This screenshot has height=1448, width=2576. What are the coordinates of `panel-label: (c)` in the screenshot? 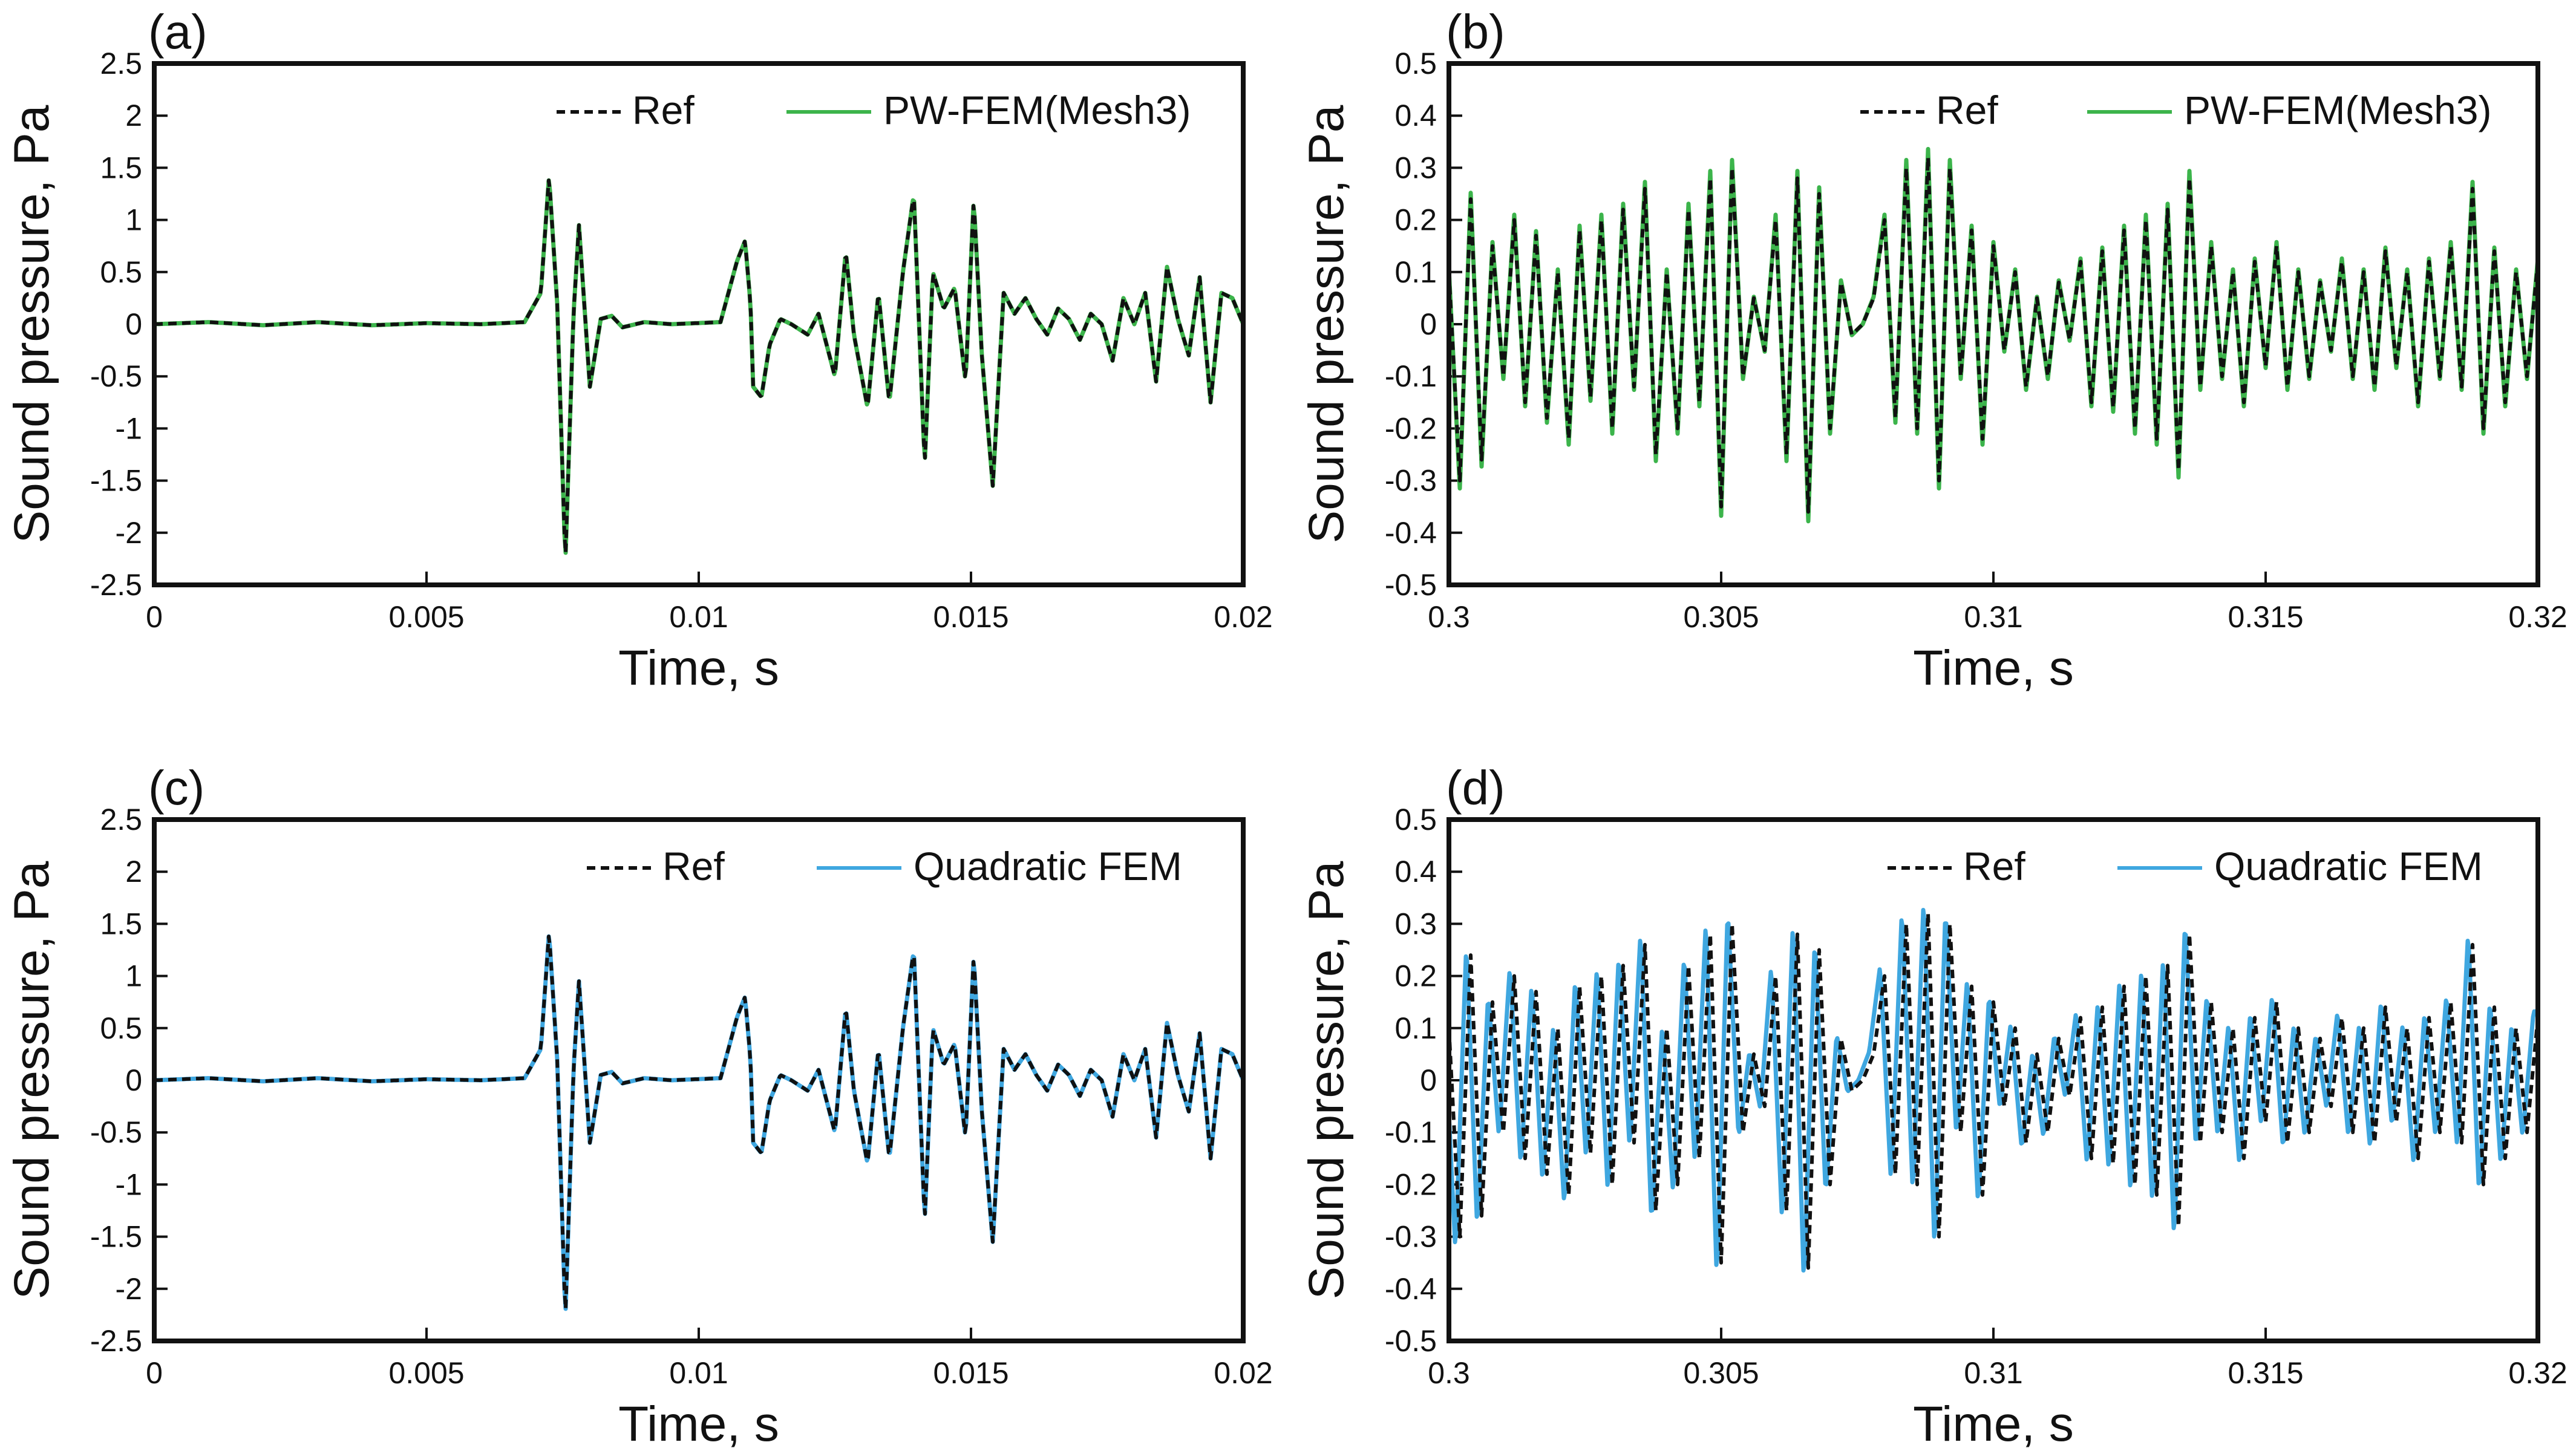 It's located at (176, 788).